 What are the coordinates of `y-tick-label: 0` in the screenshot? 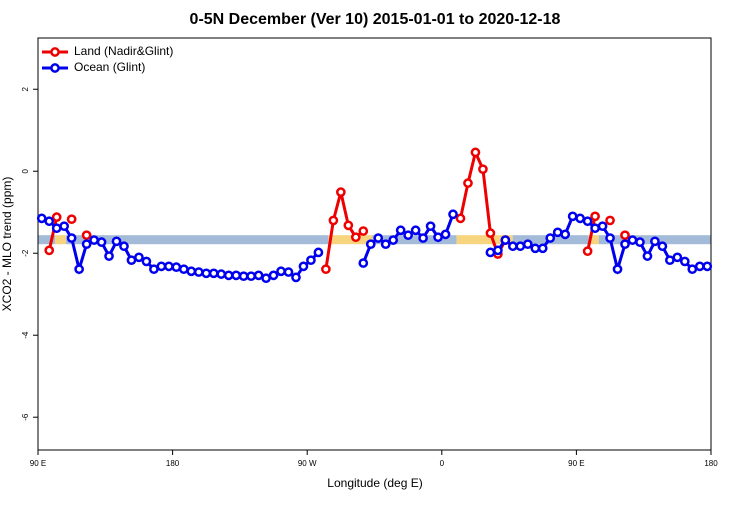 It's located at (25, 170).